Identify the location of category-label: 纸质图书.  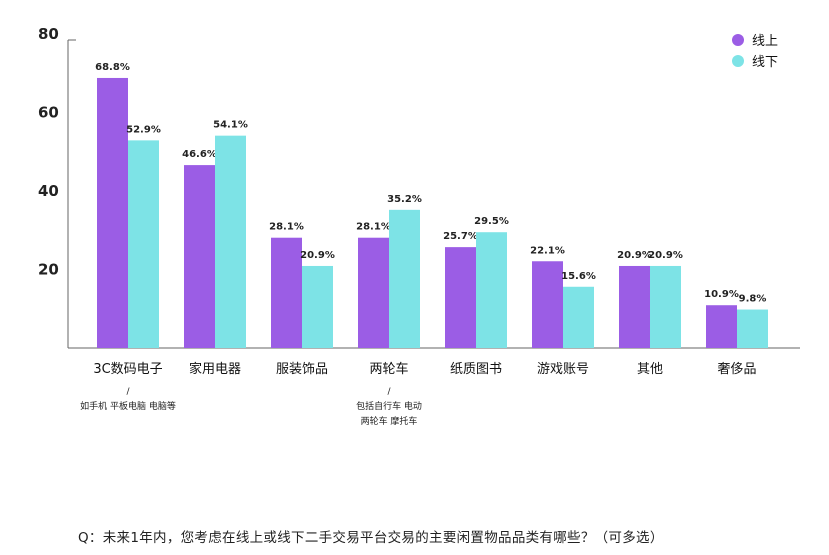
(476, 369).